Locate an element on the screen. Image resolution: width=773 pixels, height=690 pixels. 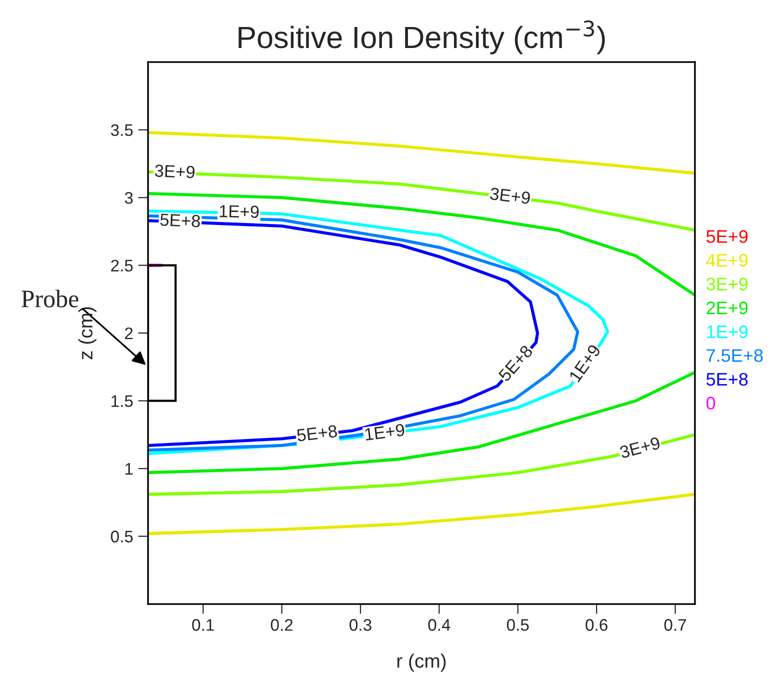
x-tick-label: 0.4 is located at coordinates (439, 625).